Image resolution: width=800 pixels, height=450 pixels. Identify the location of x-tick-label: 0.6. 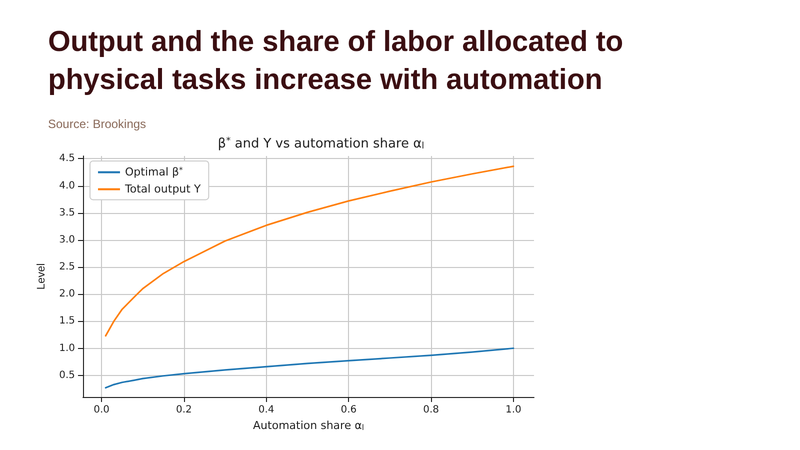
(348, 410).